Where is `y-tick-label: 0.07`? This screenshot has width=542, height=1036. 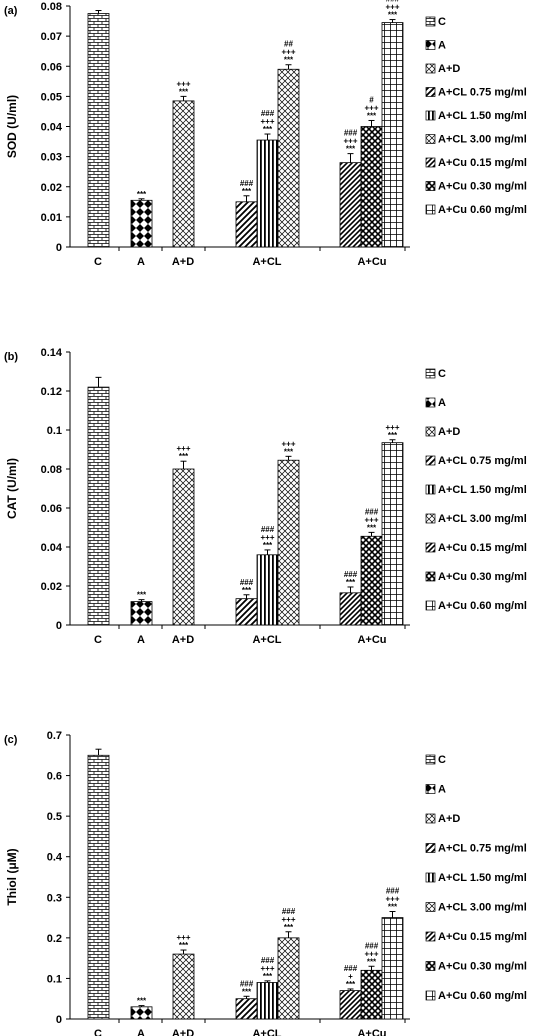 y-tick-label: 0.07 is located at coordinates (51, 37).